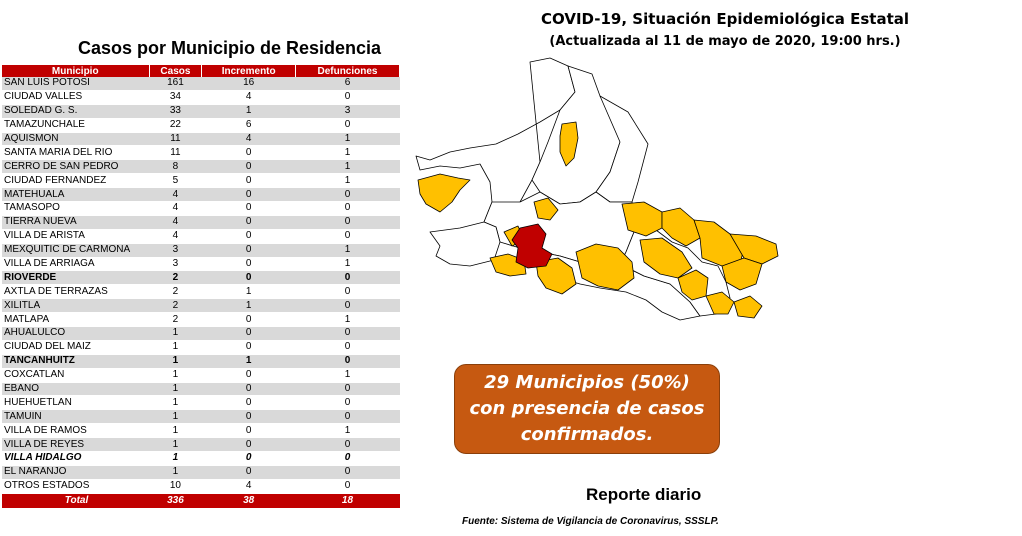 The width and height of the screenshot is (1022, 536). What do you see at coordinates (75, 445) in the screenshot?
I see `cell-municipio: VILLA DE REYES` at bounding box center [75, 445].